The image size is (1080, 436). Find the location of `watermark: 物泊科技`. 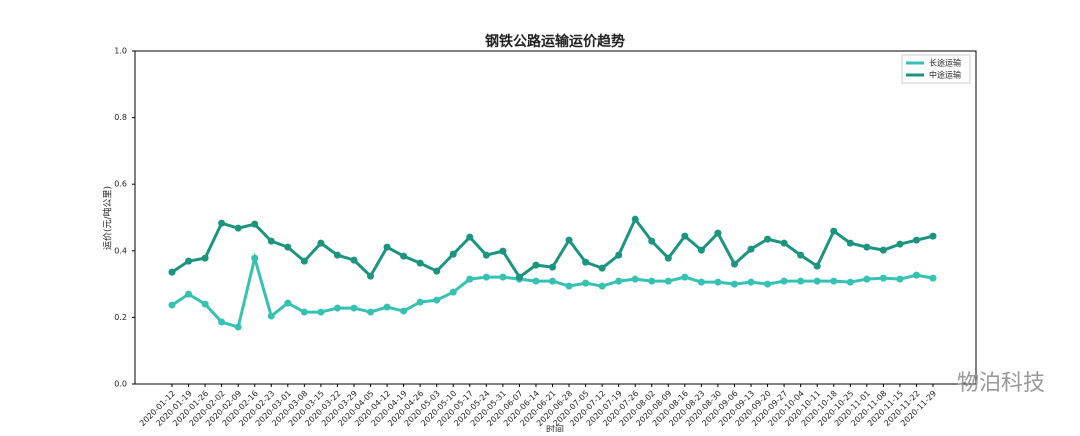

watermark: 物泊科技 is located at coordinates (1001, 383).